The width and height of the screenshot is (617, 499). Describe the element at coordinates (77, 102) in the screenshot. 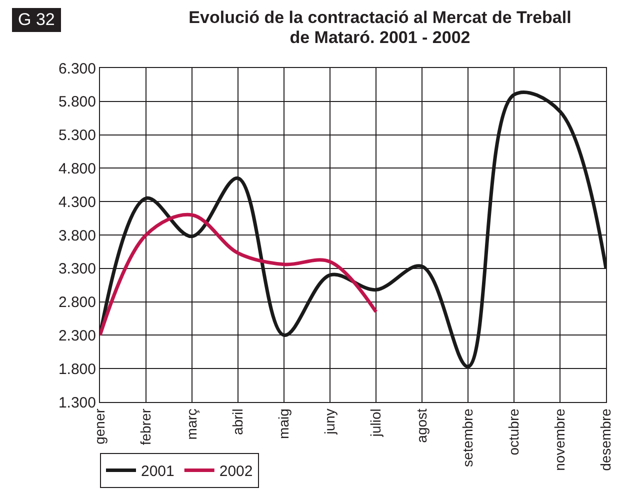

I see `y-tick-label: 5.800` at that location.